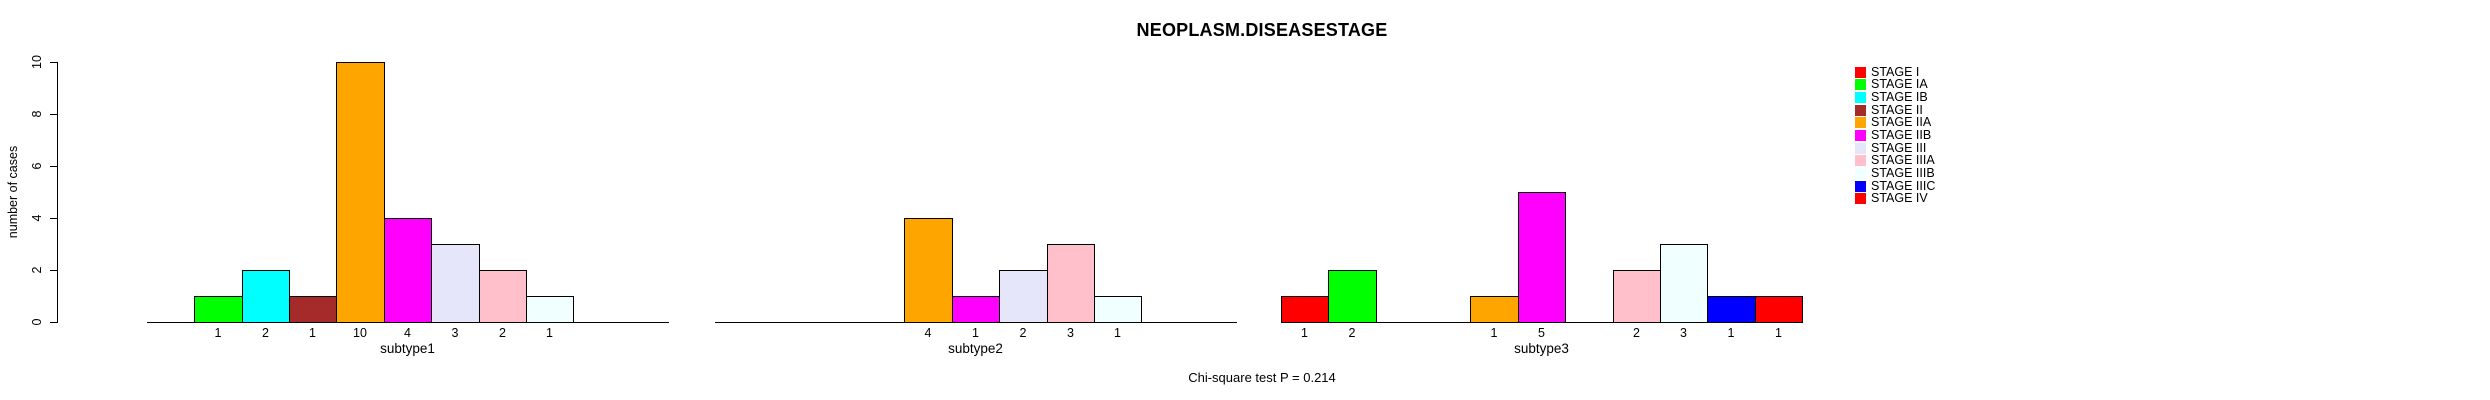 The height and width of the screenshot is (400, 2490). I want to click on legend-label: STAGE IIIC, so click(1903, 185).